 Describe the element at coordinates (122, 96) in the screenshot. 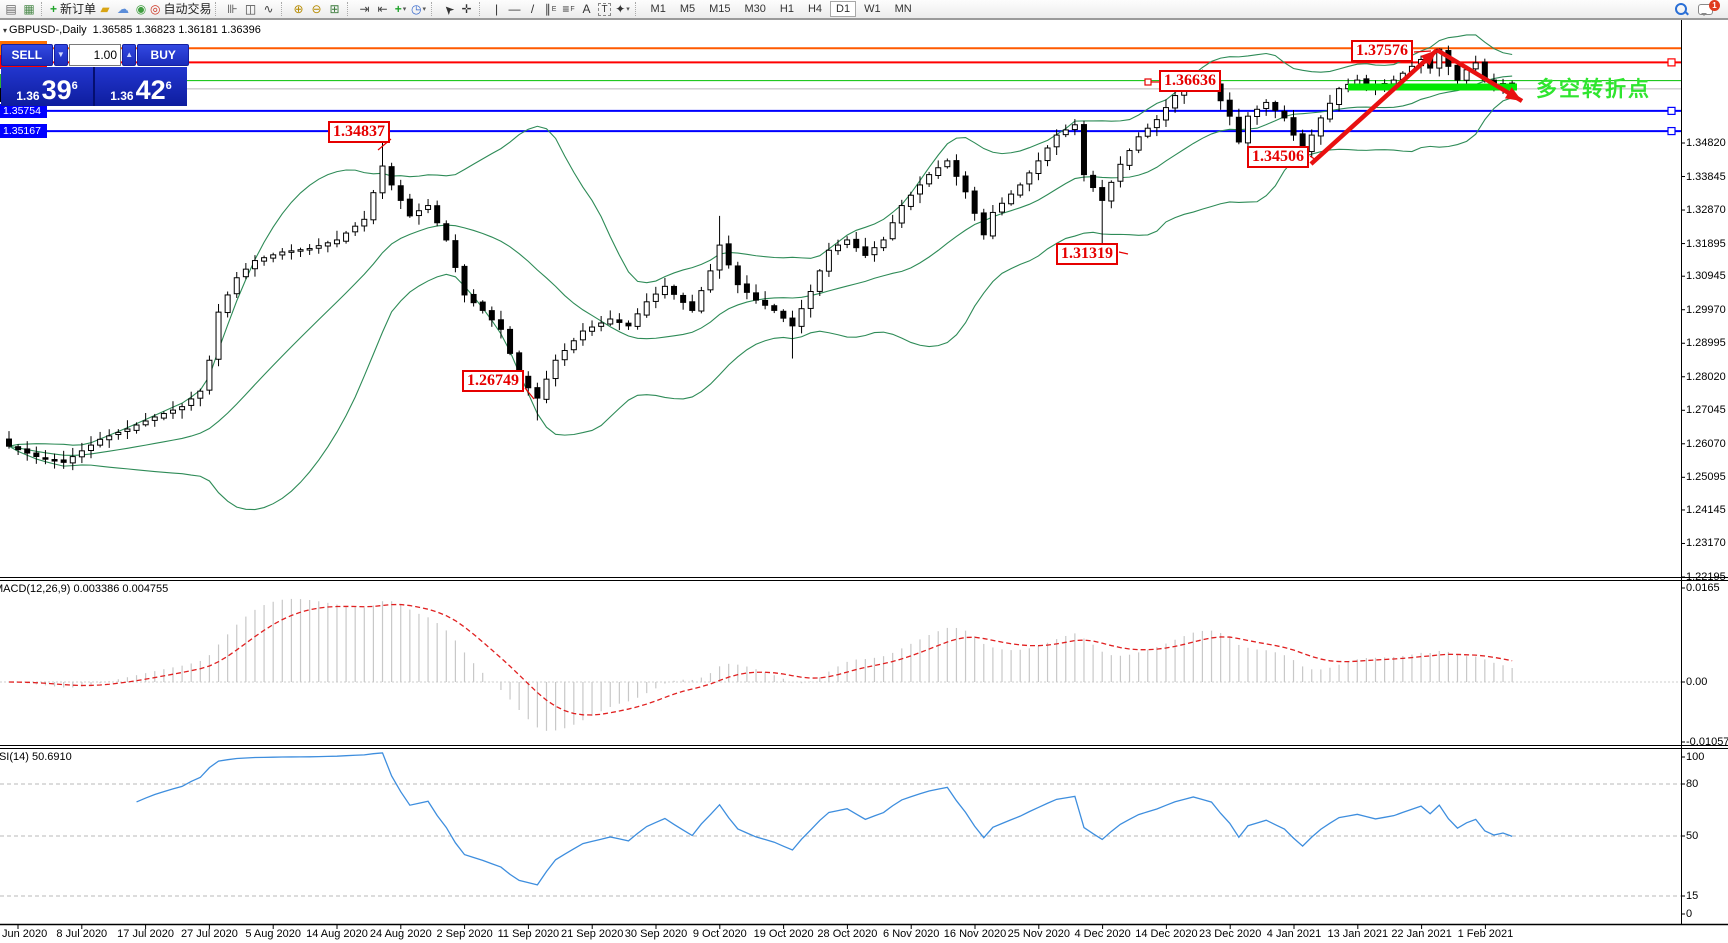

I see `ask-prefix: 1.36` at that location.